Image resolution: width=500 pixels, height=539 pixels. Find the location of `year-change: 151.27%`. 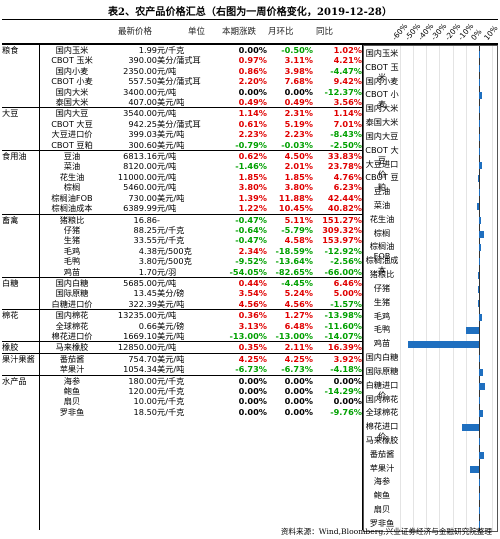

year-change: 151.27% is located at coordinates (337, 219).